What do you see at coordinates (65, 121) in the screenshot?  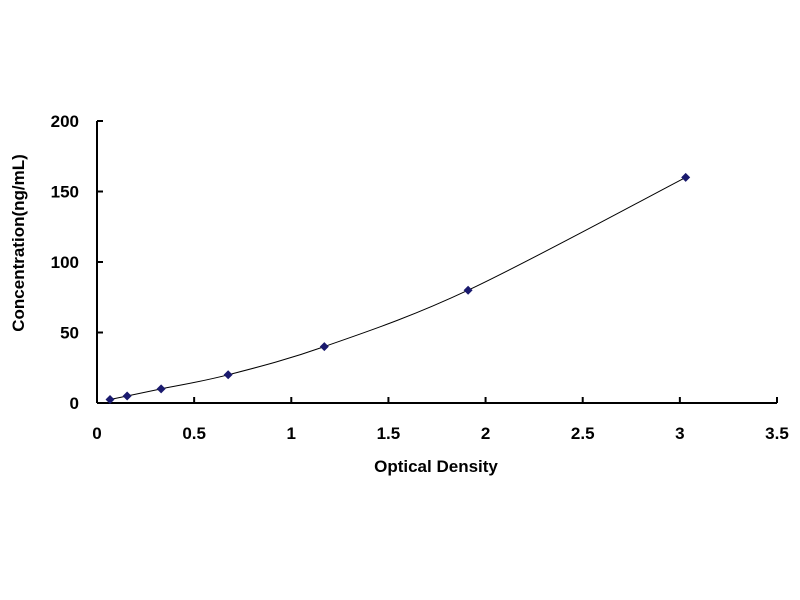 I see `y-tick-label: 200` at bounding box center [65, 121].